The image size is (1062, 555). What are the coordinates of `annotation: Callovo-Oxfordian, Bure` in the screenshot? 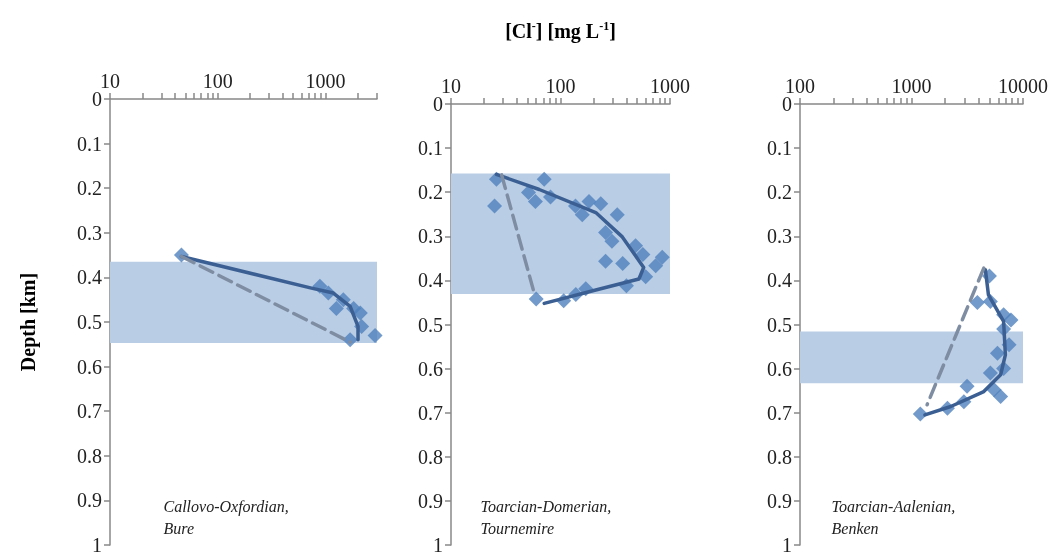 It's located at (228, 517).